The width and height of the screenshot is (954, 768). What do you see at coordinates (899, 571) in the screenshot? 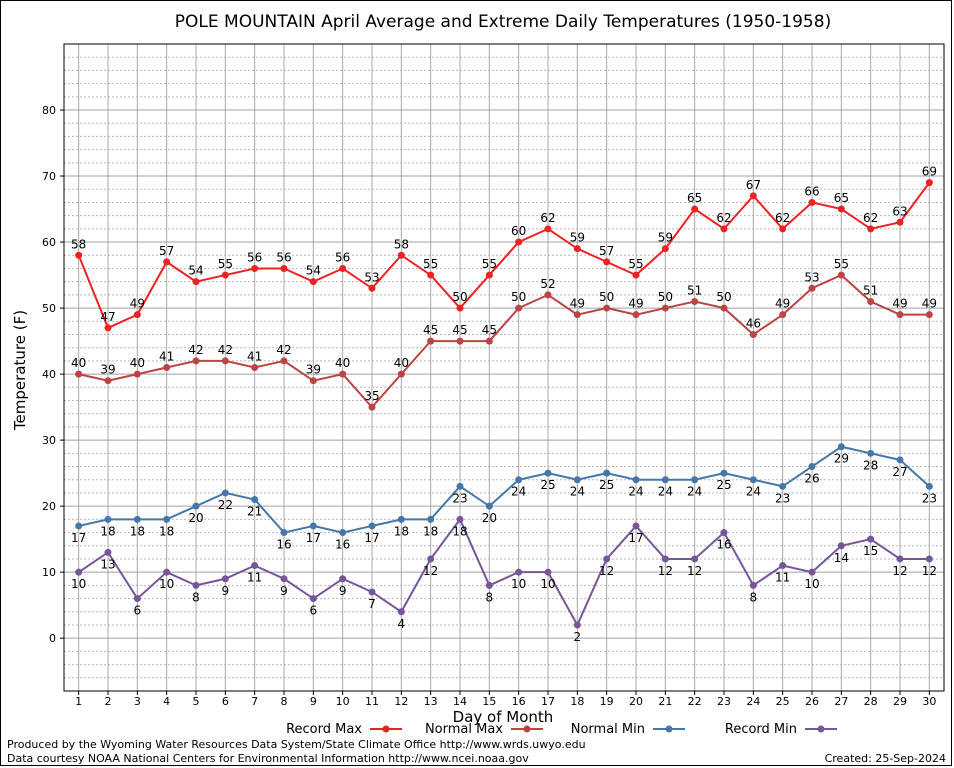
I see `data-label: 12` at bounding box center [899, 571].